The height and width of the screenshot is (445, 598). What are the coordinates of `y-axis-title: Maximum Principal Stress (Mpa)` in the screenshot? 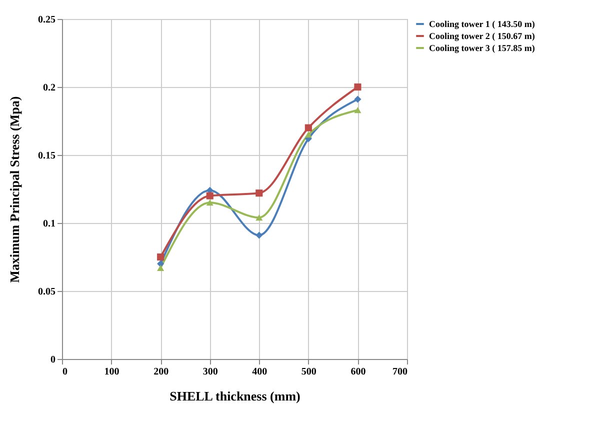 It's located at (14, 189).